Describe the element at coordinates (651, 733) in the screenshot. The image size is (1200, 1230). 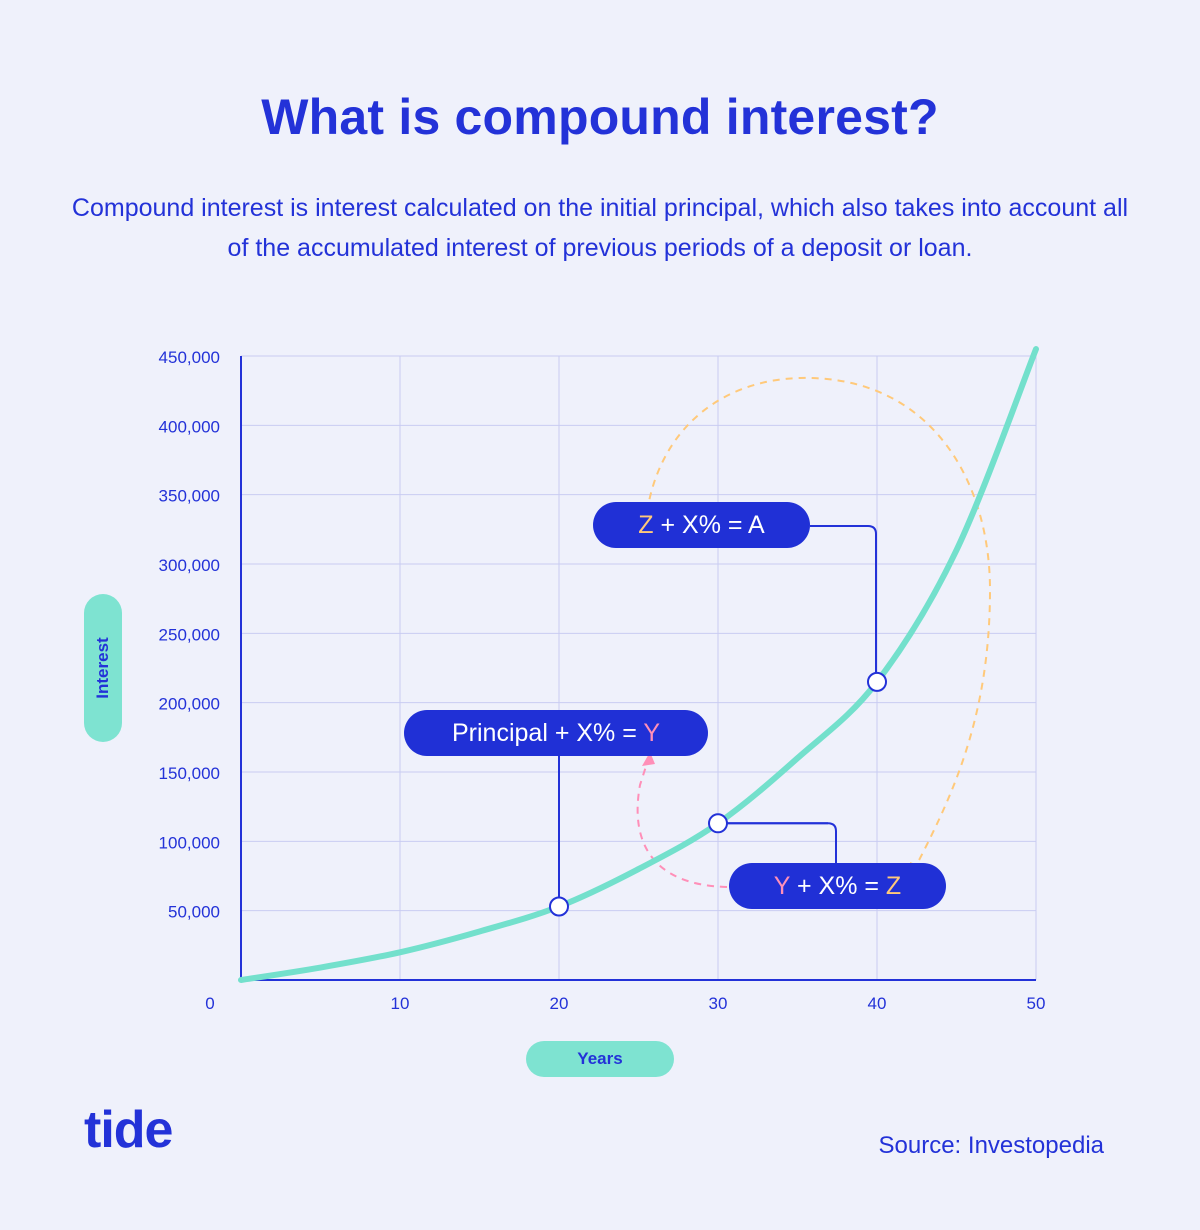
I see `annotation-principal-var-y: Y` at that location.